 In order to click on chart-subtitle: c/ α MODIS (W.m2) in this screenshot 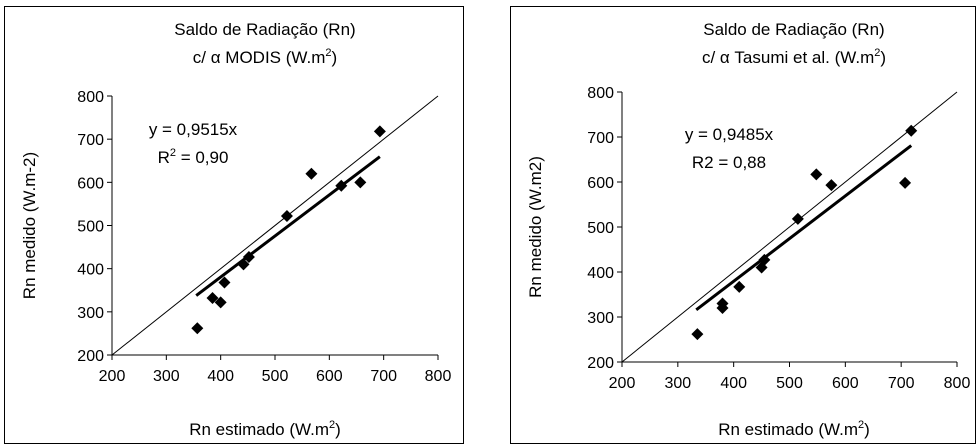, I will do `click(265, 57)`.